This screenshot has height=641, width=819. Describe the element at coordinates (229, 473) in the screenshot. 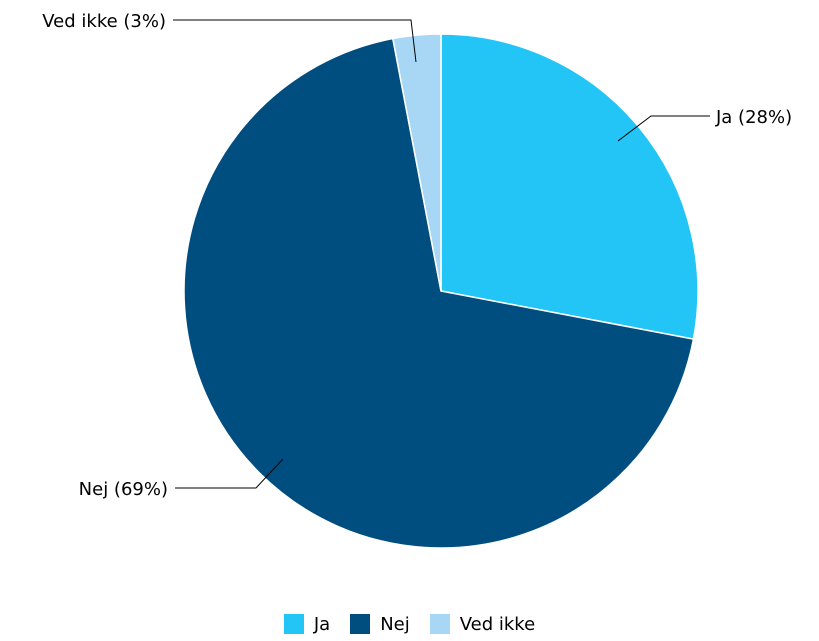

I see `leader-line-nej` at that location.